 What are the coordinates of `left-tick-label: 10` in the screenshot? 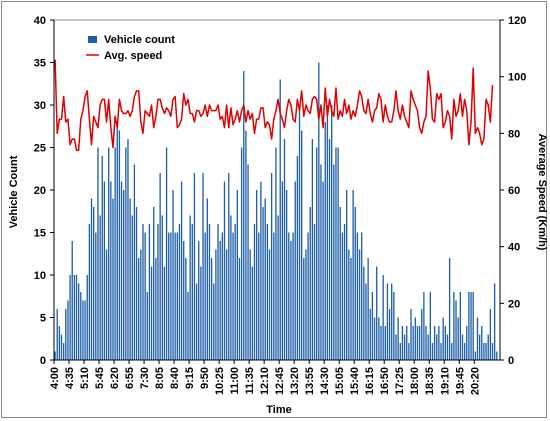 It's located at (40, 276).